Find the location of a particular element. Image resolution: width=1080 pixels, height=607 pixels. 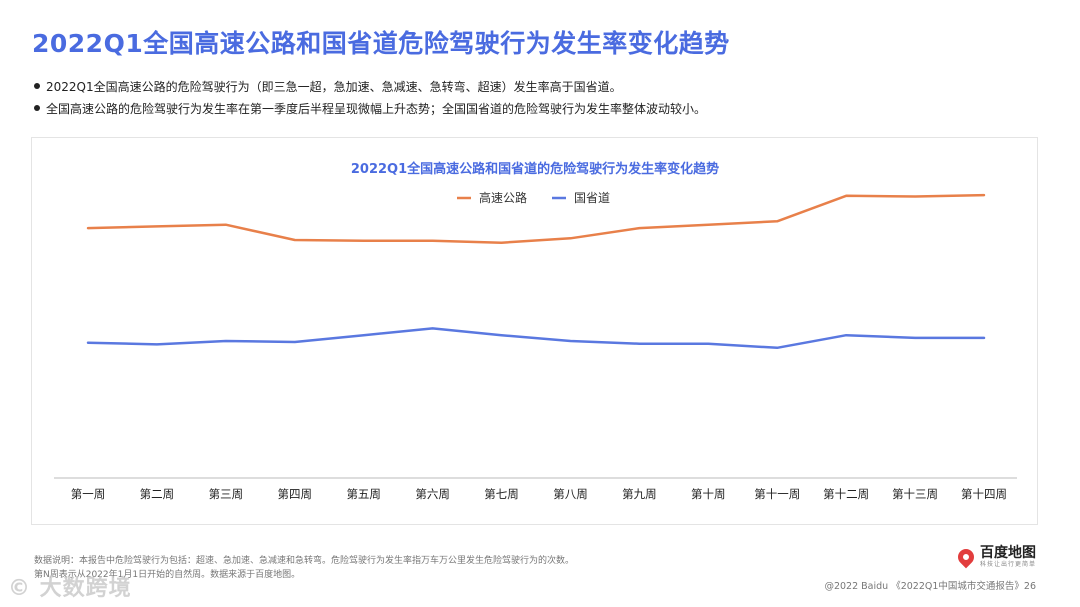

x-tick-label: 第七周 is located at coordinates (501, 494).